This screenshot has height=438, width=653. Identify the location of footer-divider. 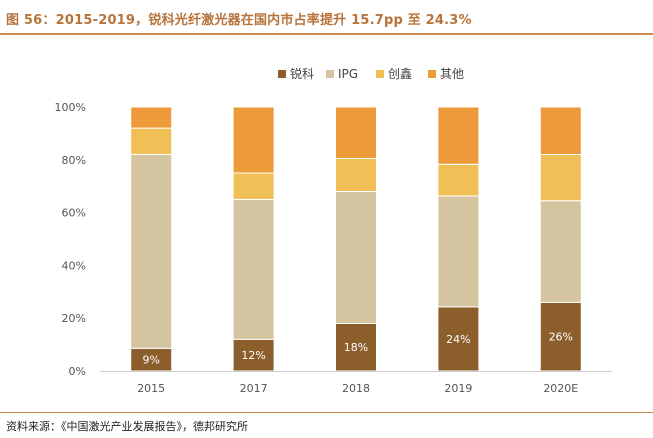
(326, 412).